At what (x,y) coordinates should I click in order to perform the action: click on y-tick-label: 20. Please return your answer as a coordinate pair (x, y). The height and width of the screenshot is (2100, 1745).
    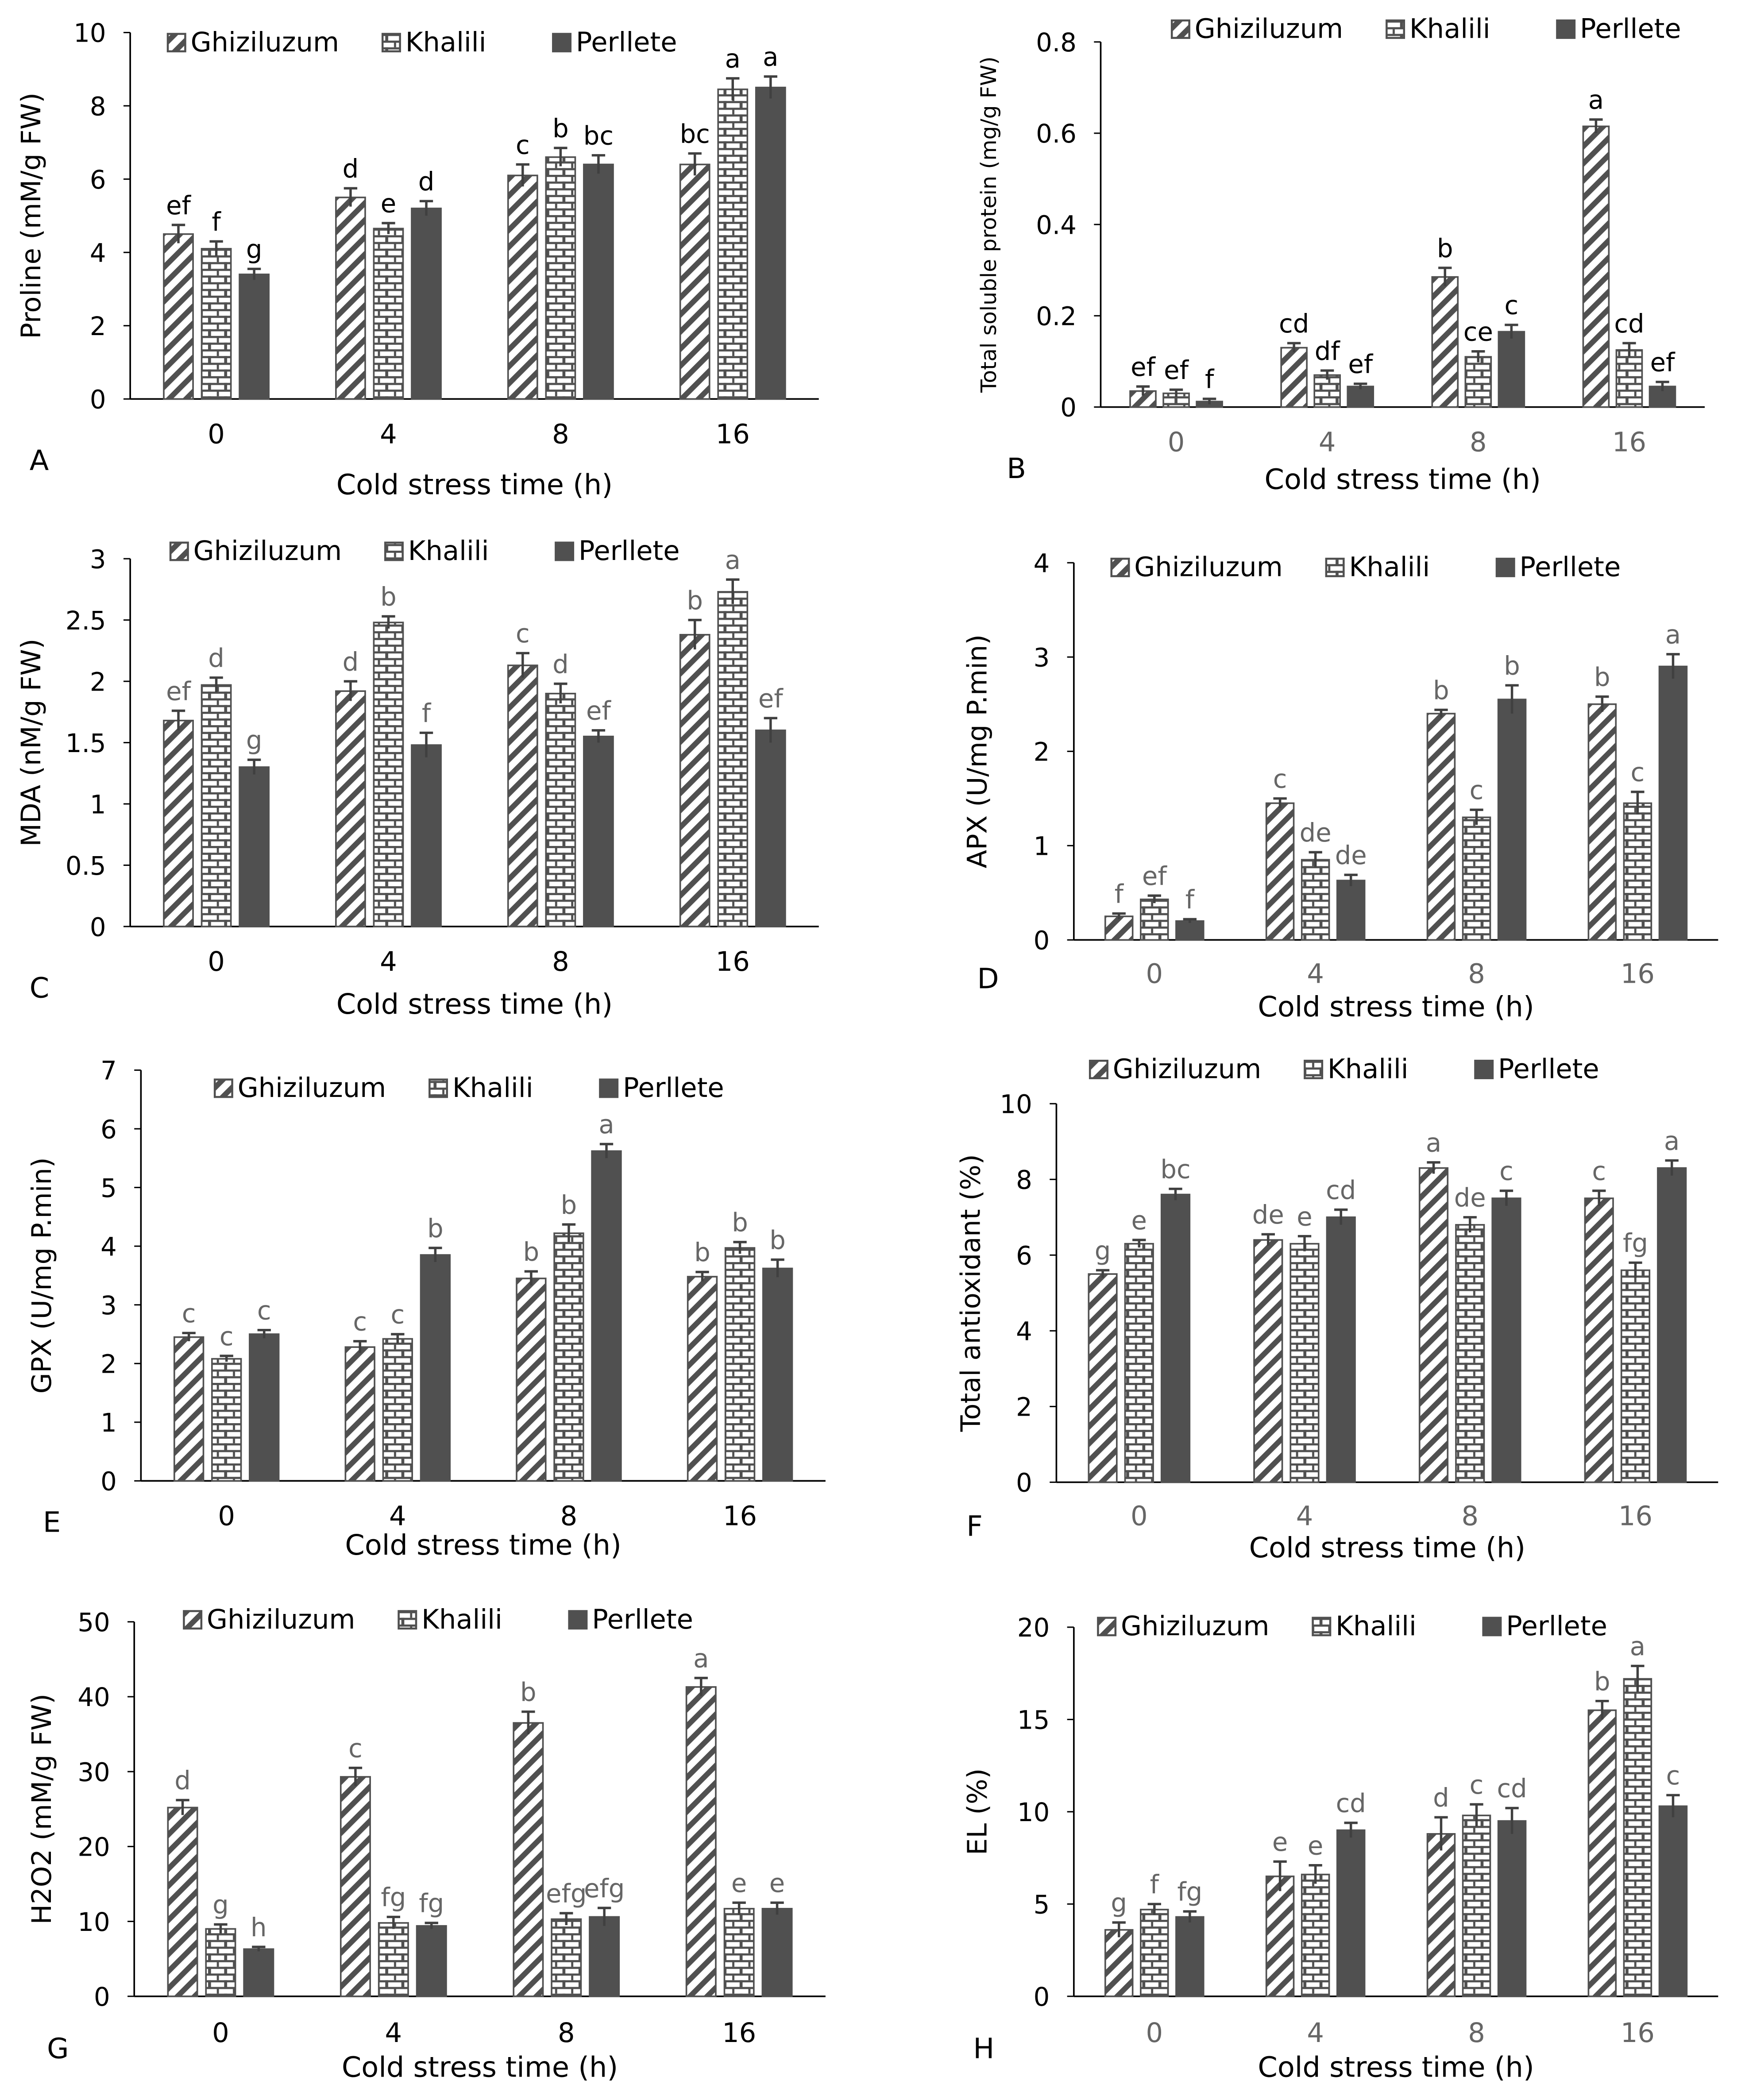
    Looking at the image, I should click on (1034, 1628).